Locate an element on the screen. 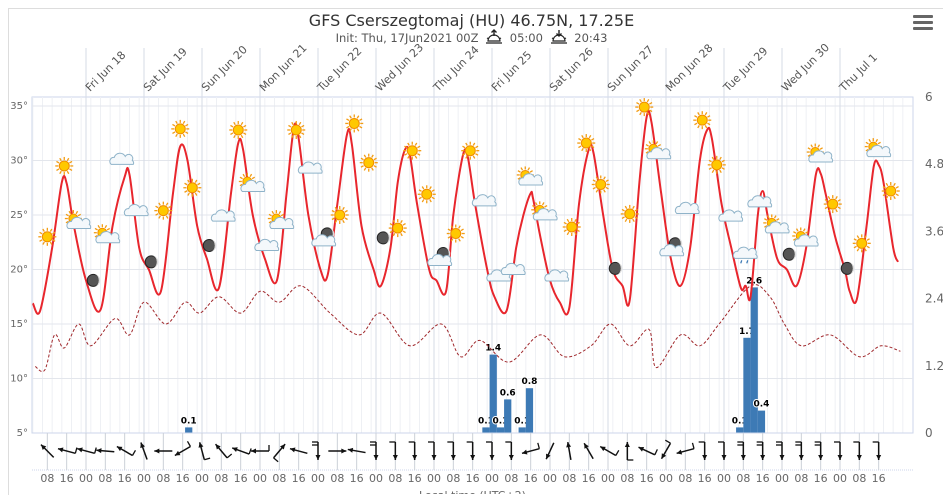  rain-cloud-icon is located at coordinates (745, 255).